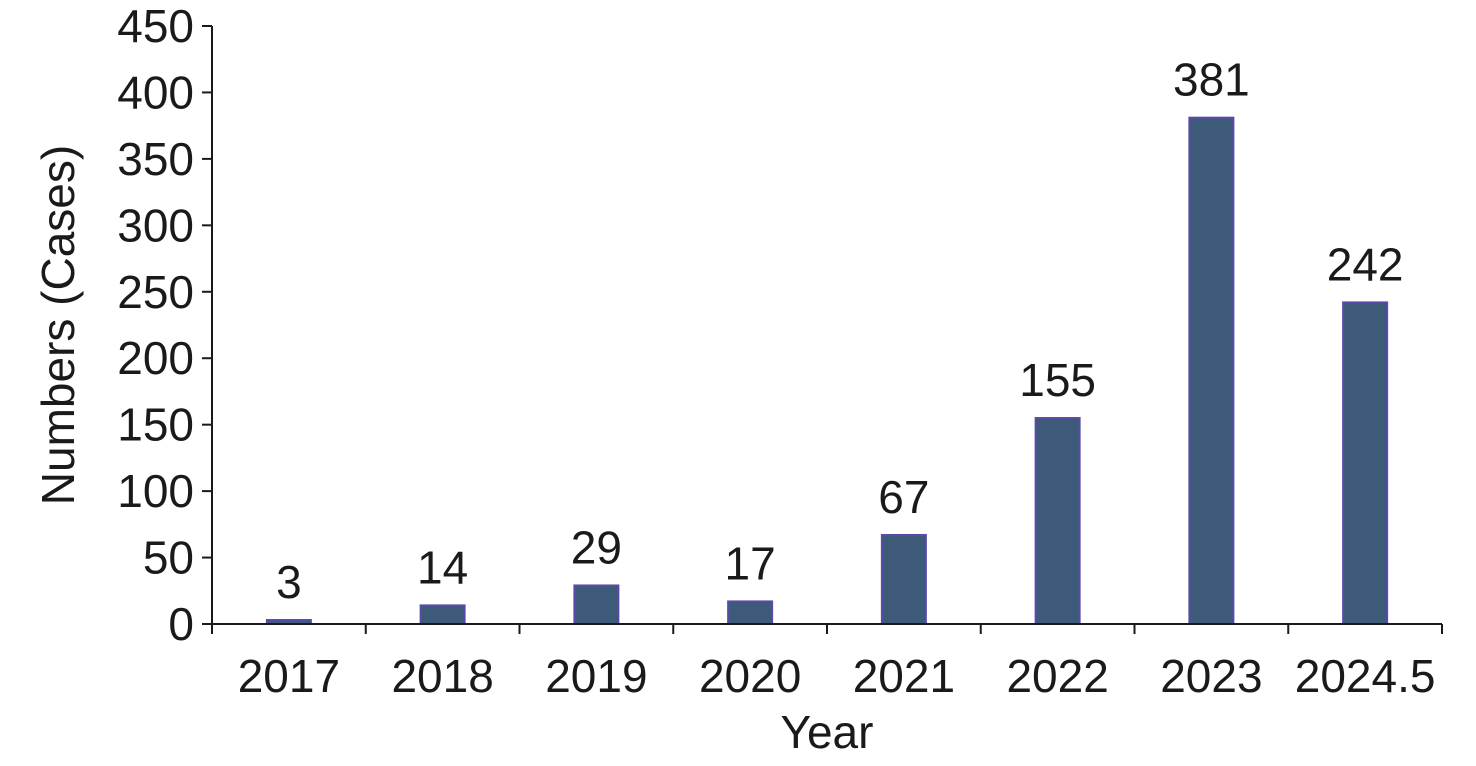  Describe the element at coordinates (1365, 463) in the screenshot. I see `bar-2024.5` at that location.